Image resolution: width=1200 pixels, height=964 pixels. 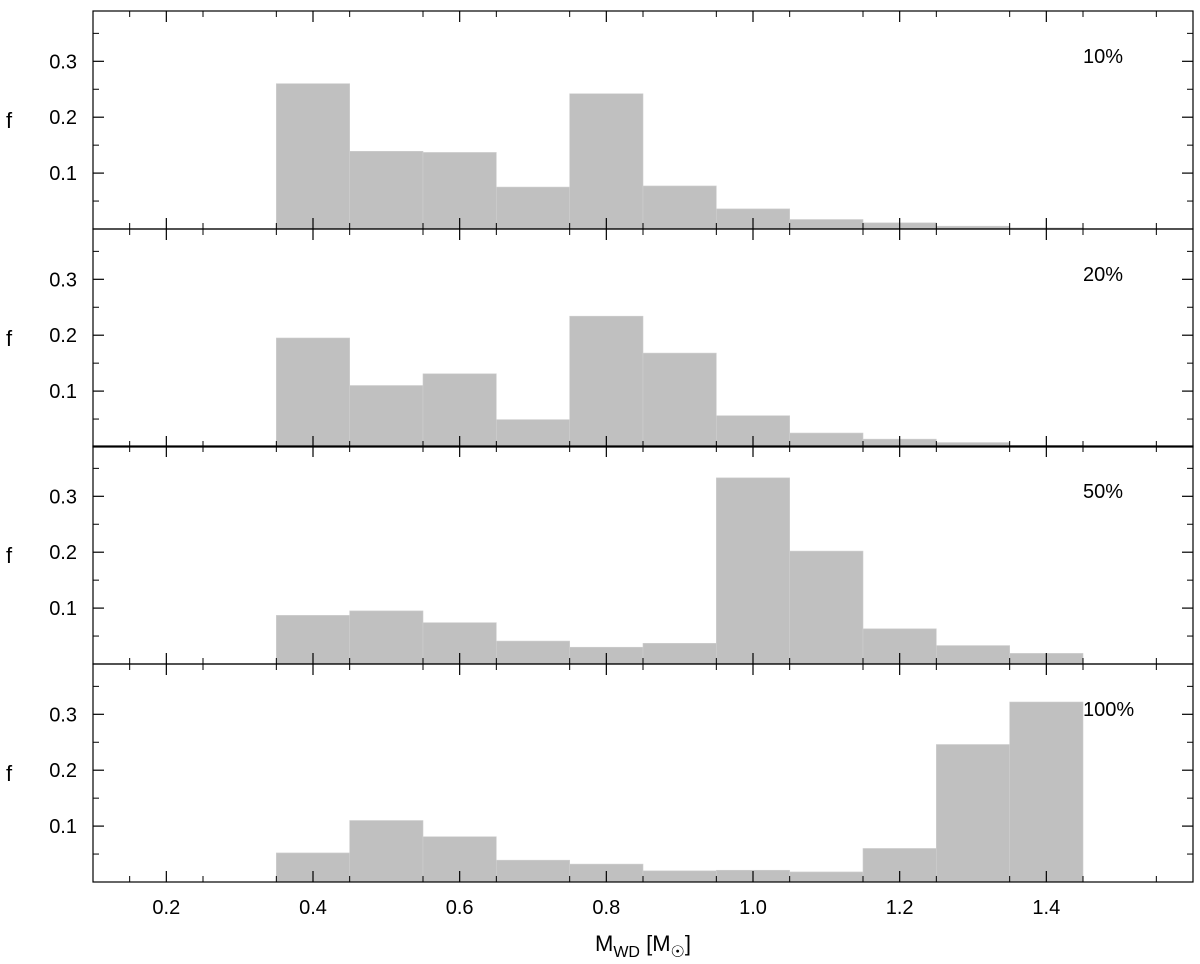 I want to click on x-tick-label: 1.2, so click(x=900, y=908).